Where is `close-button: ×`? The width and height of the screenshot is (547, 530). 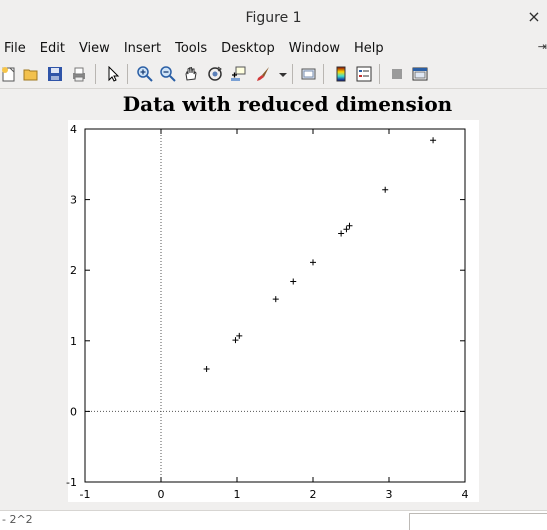
close-button: × is located at coordinates (534, 16).